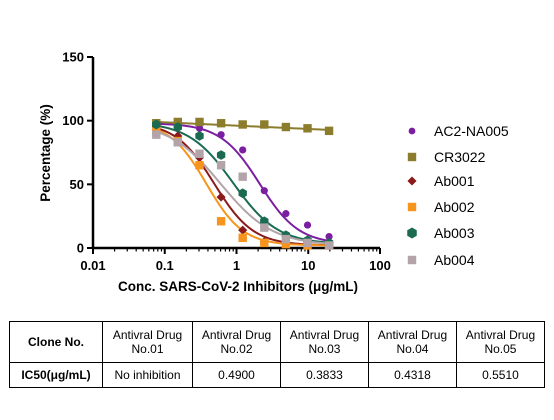 This screenshot has width=554, height=420. Describe the element at coordinates (147, 375) in the screenshot. I see `table-cell: No inhibition` at that location.